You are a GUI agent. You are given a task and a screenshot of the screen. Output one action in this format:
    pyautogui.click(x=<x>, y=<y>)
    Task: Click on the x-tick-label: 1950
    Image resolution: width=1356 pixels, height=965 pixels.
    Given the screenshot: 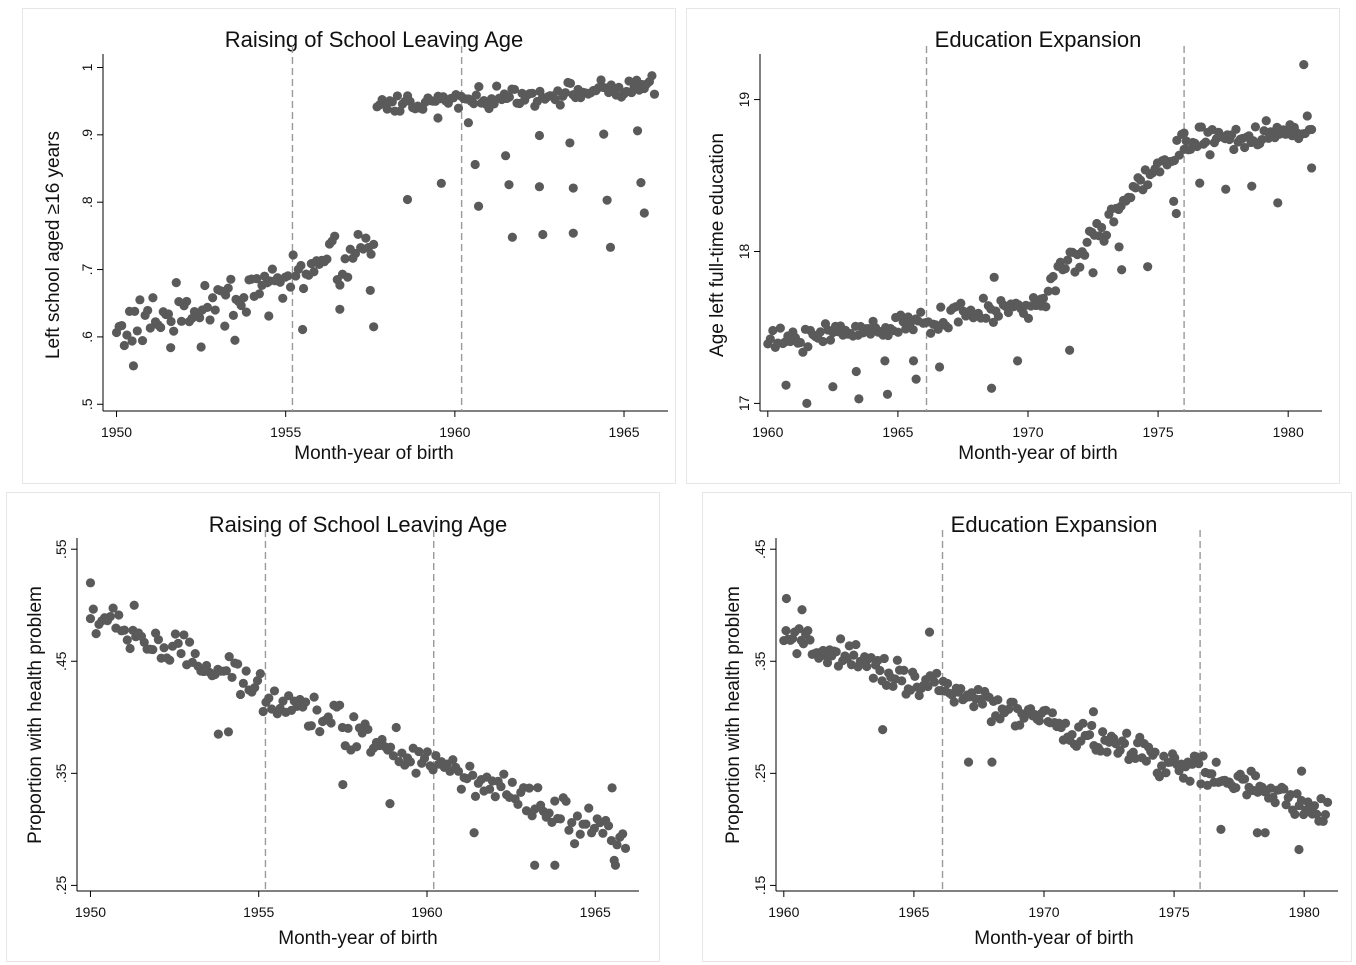 What is the action you would take?
    pyautogui.click(x=90, y=912)
    